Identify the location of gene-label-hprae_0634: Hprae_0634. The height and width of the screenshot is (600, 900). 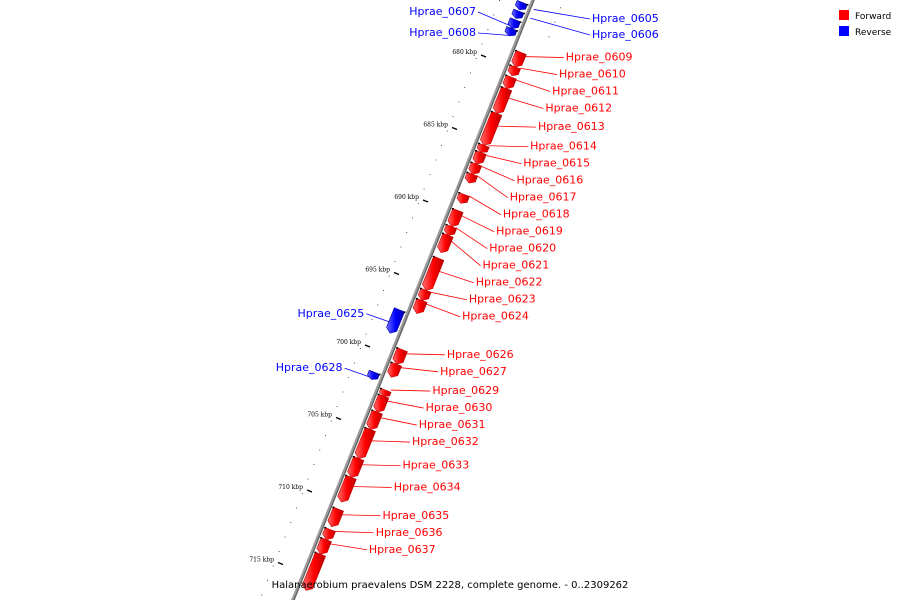
(427, 486).